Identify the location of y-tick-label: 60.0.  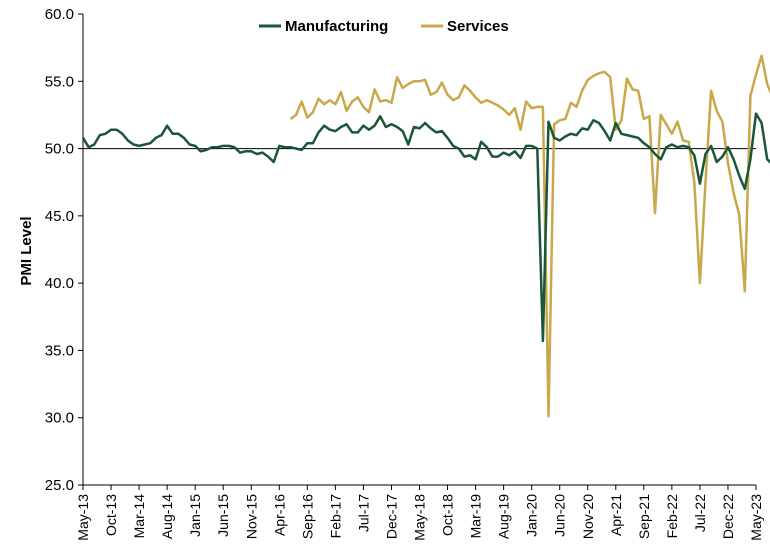
(59, 14).